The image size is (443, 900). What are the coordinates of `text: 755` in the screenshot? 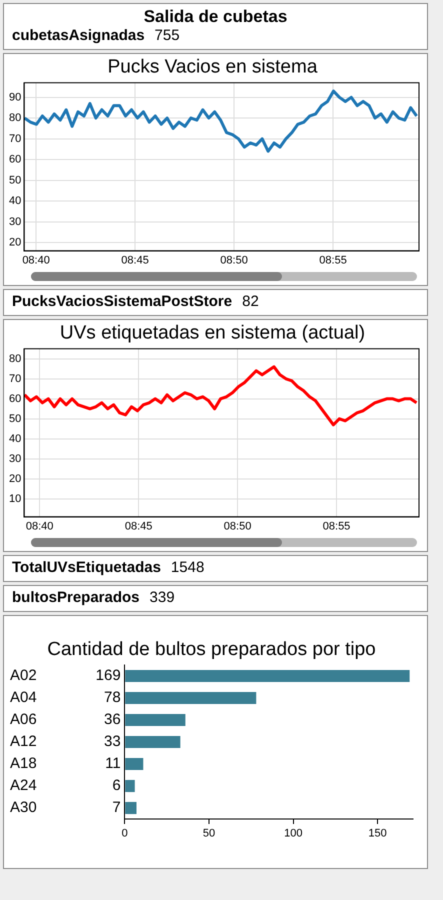 It's located at (167, 35).